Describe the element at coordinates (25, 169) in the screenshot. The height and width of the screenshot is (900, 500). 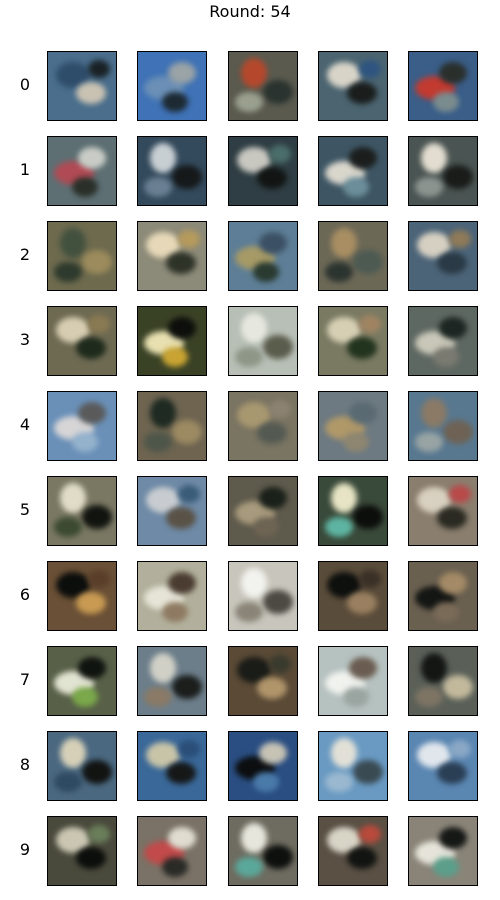
I see `row-label: 1` at that location.